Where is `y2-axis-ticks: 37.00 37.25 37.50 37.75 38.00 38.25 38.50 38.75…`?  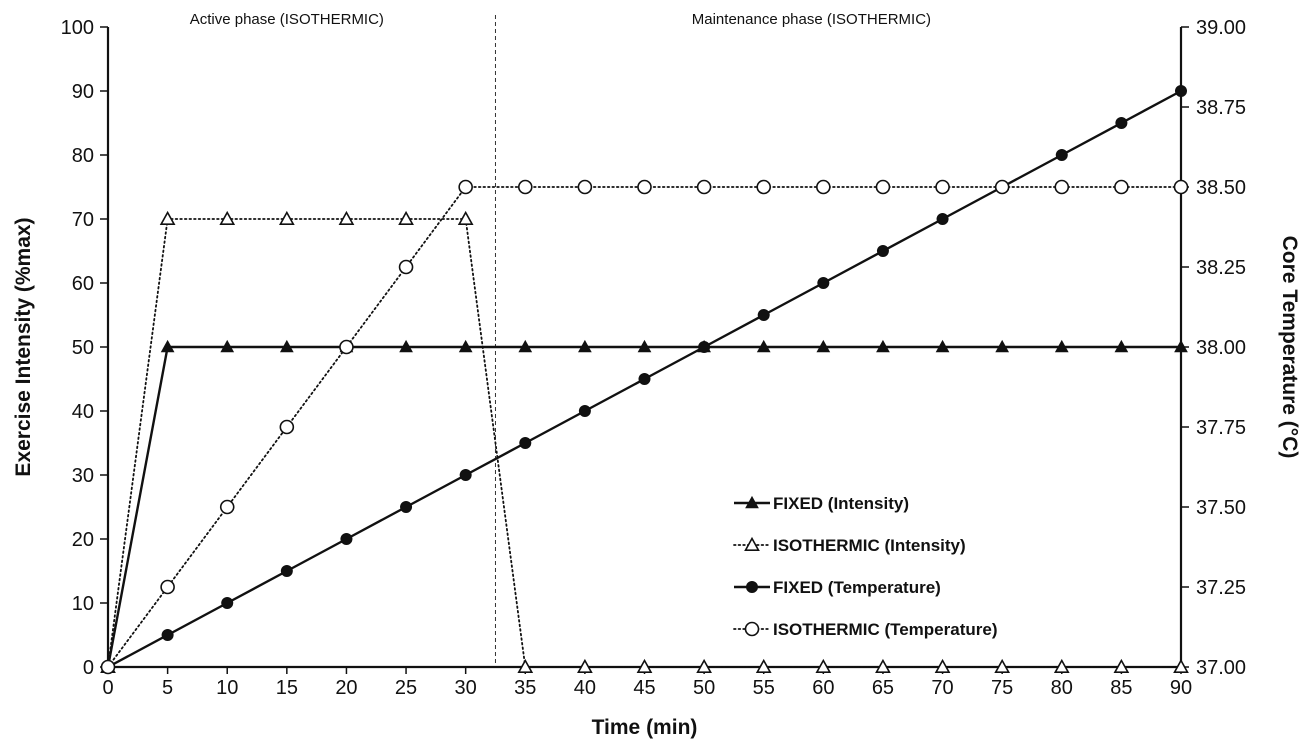 y2-axis-ticks: 37.00 37.25 37.50 37.75 38.00 38.25 38.50 38.75… is located at coordinates (1213, 348).